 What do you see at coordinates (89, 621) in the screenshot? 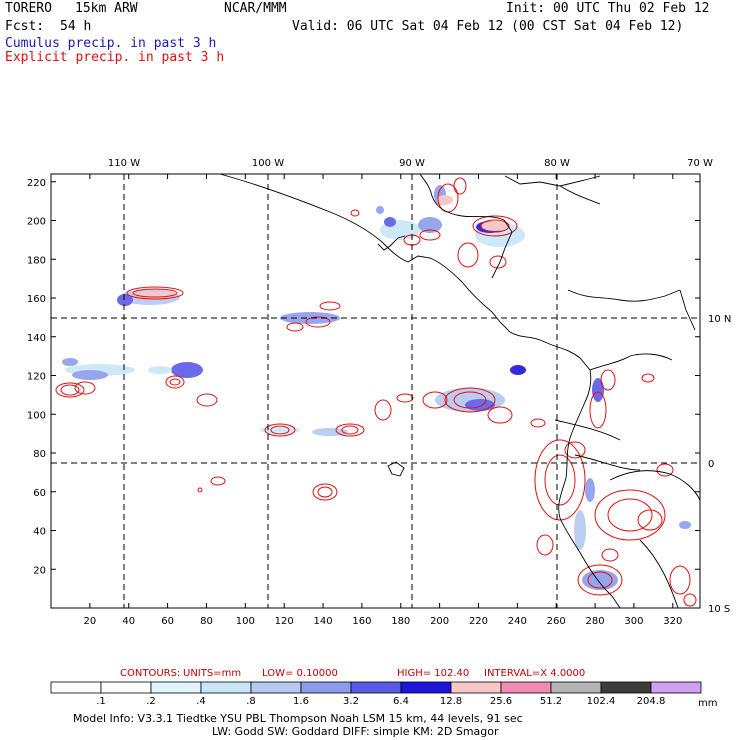
I see `x-tick-label: 20` at bounding box center [89, 621].